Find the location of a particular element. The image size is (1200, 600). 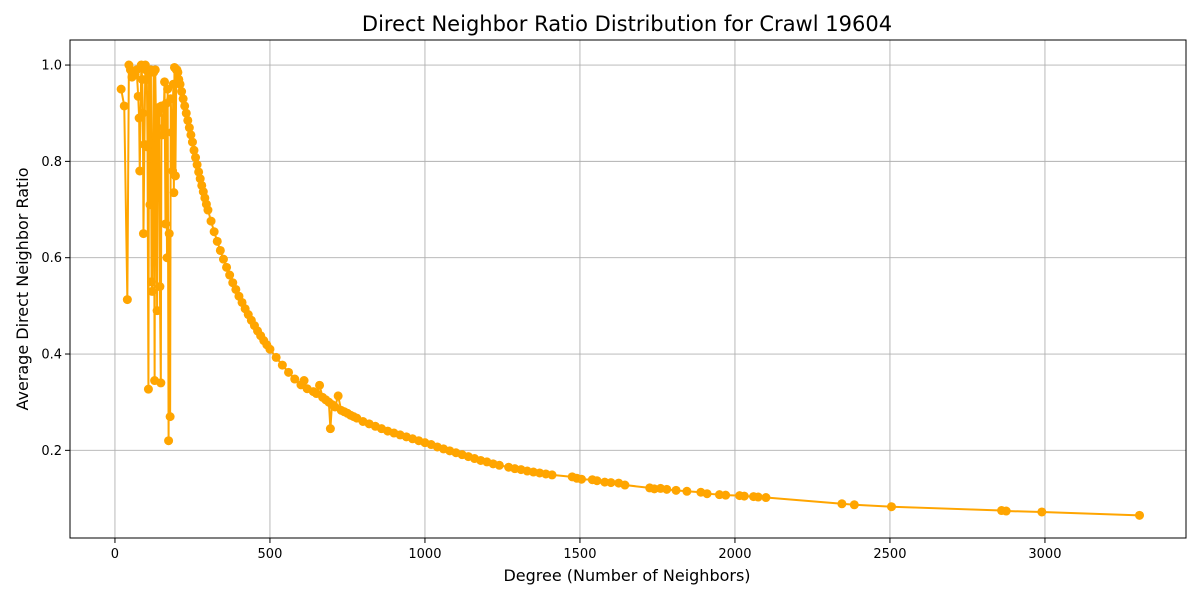

x-tick-label: 1000 is located at coordinates (424, 554).